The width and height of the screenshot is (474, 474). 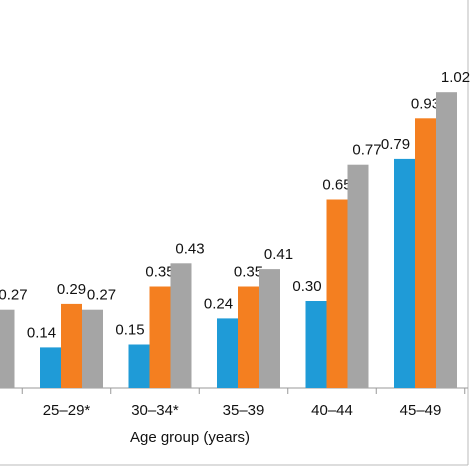 What do you see at coordinates (244, 410) in the screenshot?
I see `x-tick-label: 35–39` at bounding box center [244, 410].